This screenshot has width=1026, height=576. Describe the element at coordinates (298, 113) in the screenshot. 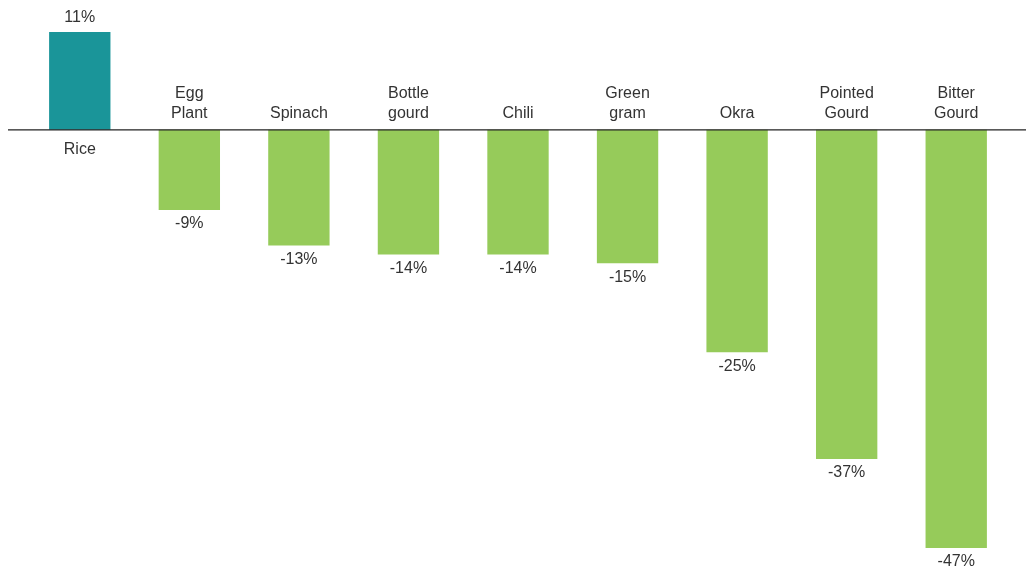

I see `x-tick-label: Spinach` at that location.